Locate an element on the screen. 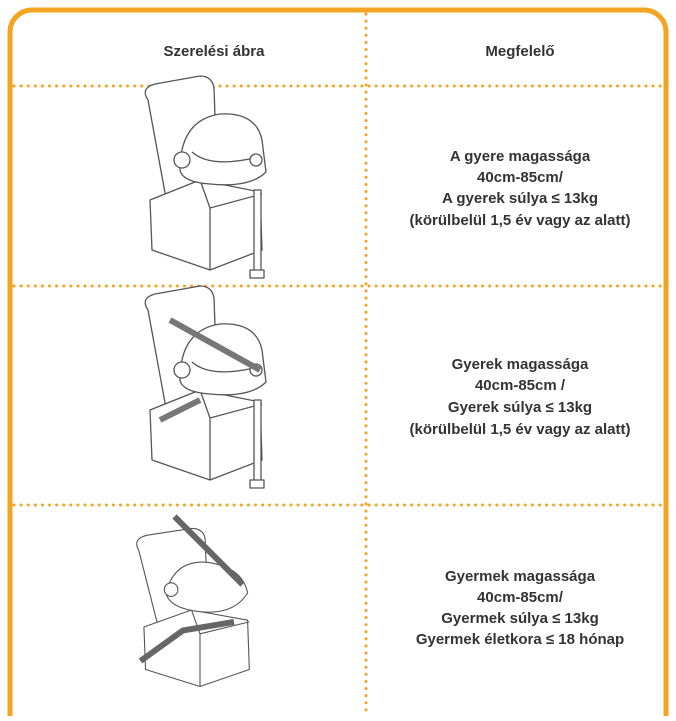 This screenshot has width=676, height=721. header: Szerelési ábra is located at coordinates (215, 51).